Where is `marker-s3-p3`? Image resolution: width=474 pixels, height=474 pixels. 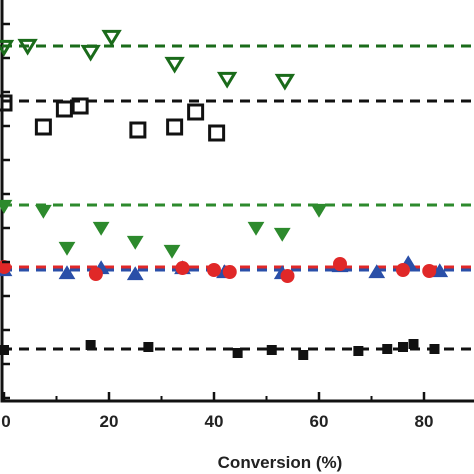 marker-s3-p3 is located at coordinates (135, 273).